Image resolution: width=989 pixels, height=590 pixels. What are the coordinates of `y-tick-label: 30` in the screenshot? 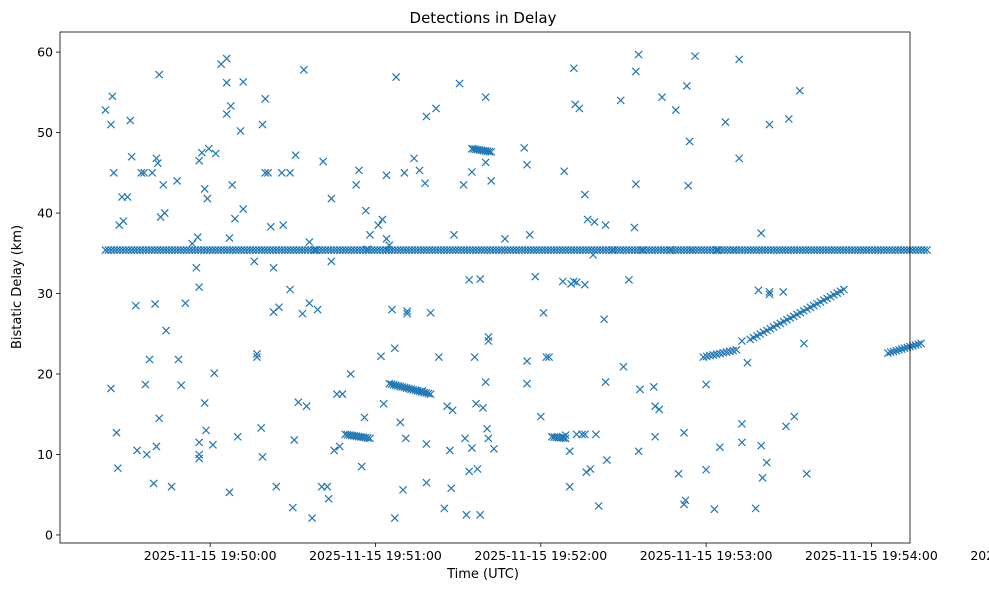 It's located at (45, 293).